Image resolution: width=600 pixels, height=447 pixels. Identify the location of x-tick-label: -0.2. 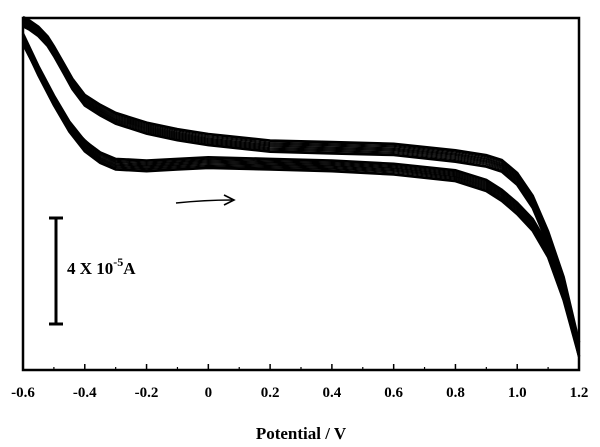
(147, 393).